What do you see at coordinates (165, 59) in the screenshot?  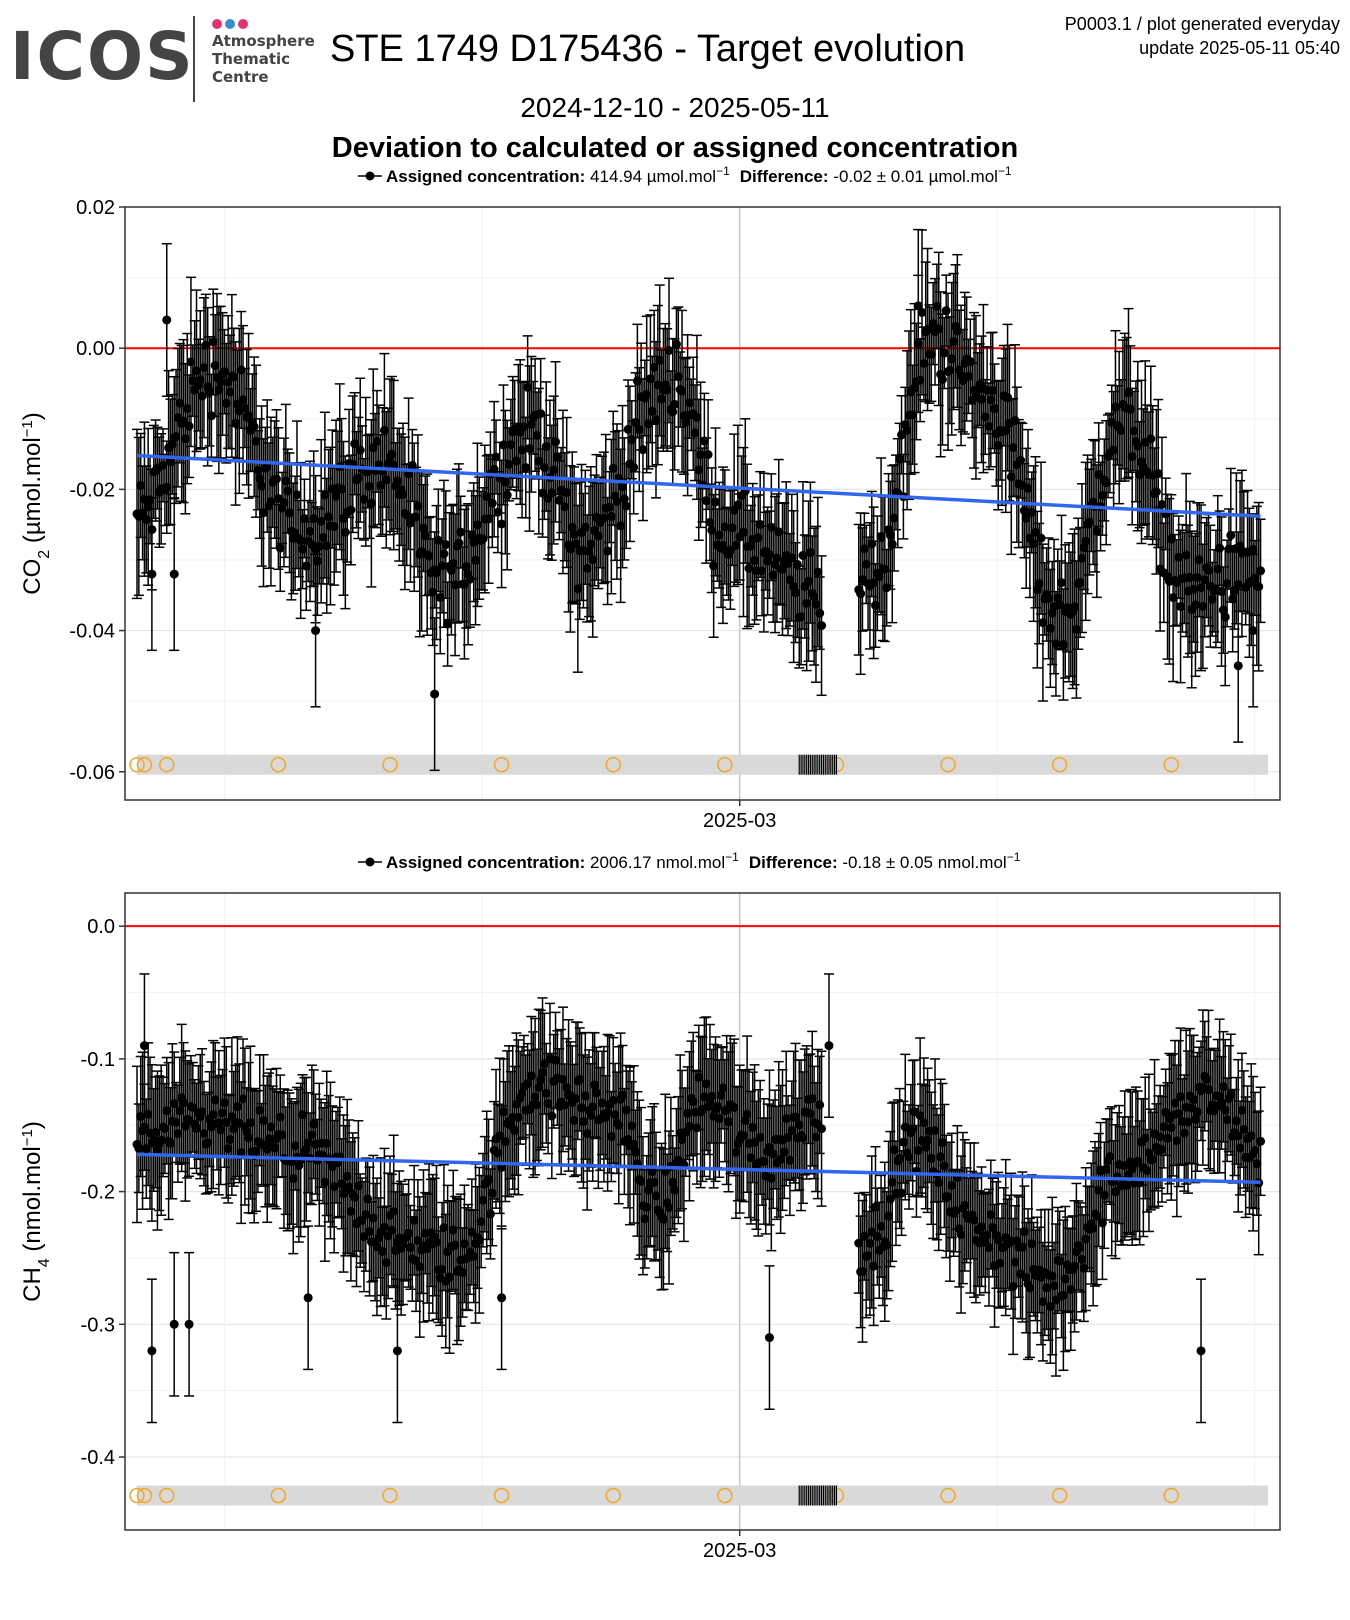 I see `icos-logo: ICOS Atmosphere Thematic Centre` at bounding box center [165, 59].